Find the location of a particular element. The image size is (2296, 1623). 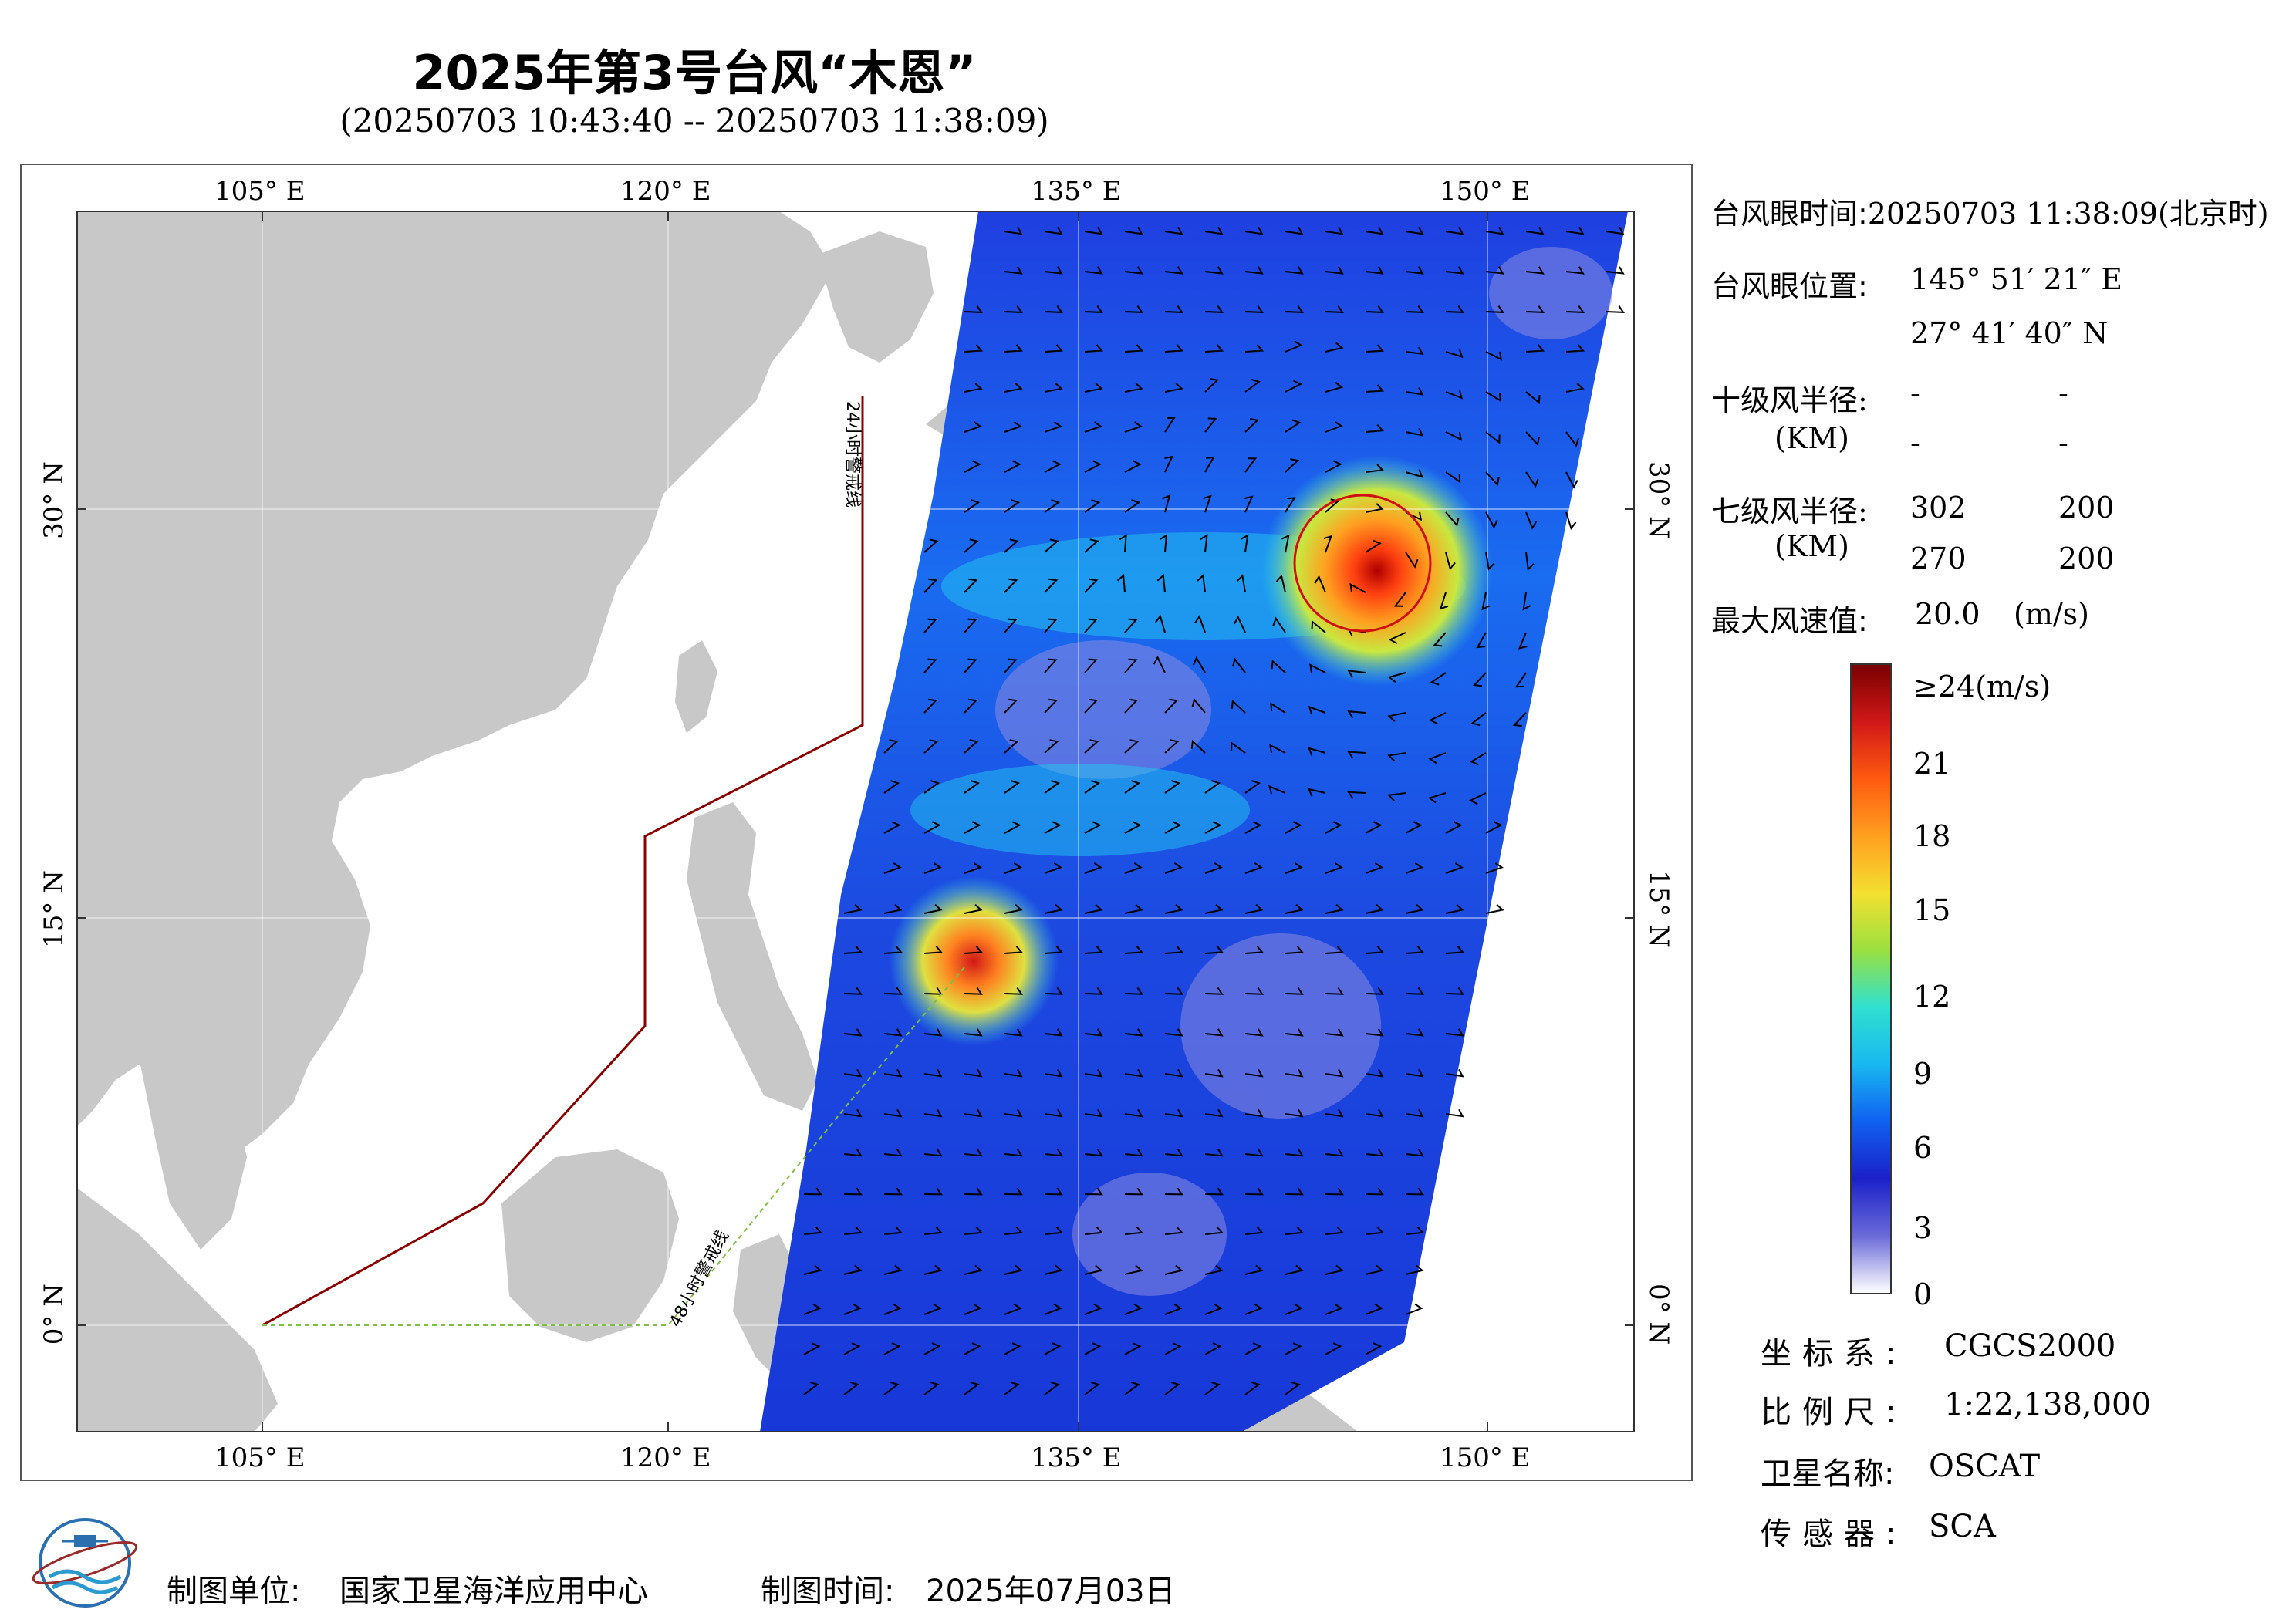

top-lon-tick: 135° E is located at coordinates (1076, 191).